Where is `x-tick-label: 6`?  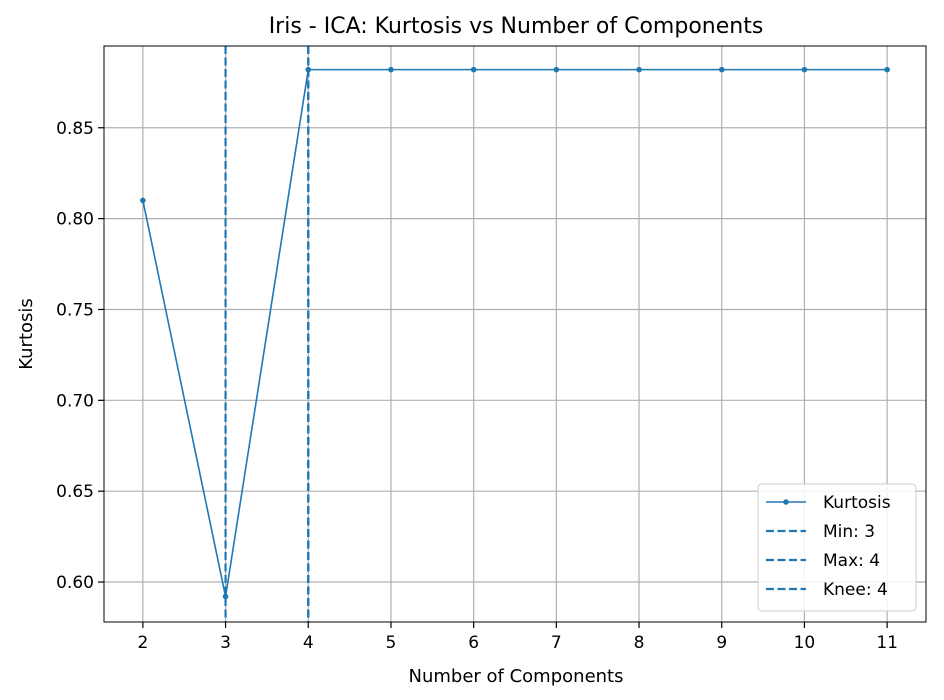 x-tick-label: 6 is located at coordinates (473, 643).